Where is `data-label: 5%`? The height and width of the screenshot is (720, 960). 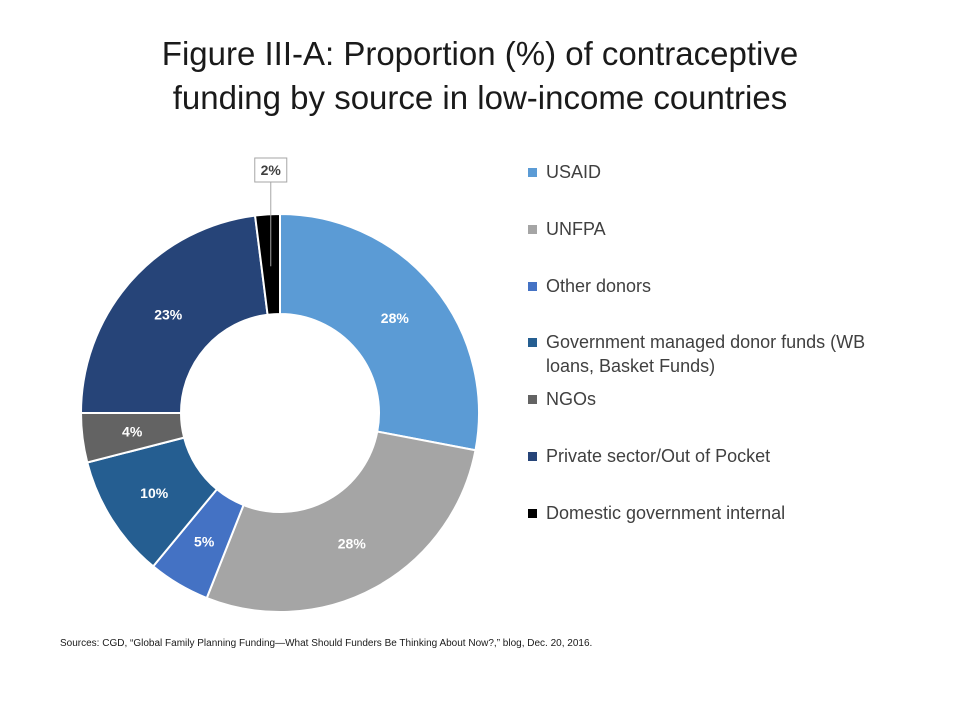
data-label: 5% is located at coordinates (204, 541).